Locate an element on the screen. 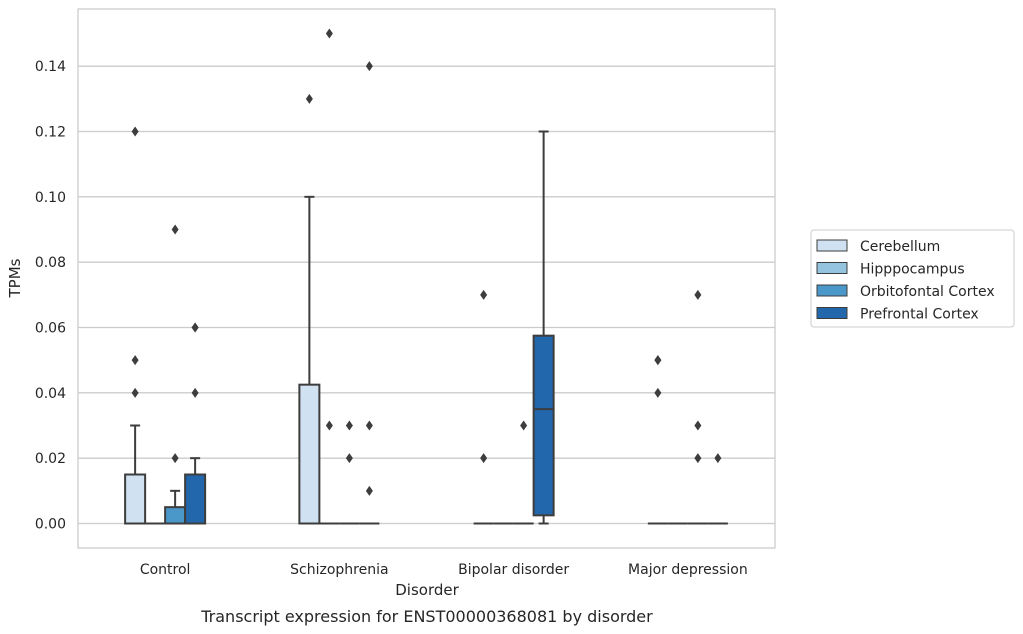 This screenshot has height=634, width=1023. box-hipppocampus is located at coordinates (329, 276).